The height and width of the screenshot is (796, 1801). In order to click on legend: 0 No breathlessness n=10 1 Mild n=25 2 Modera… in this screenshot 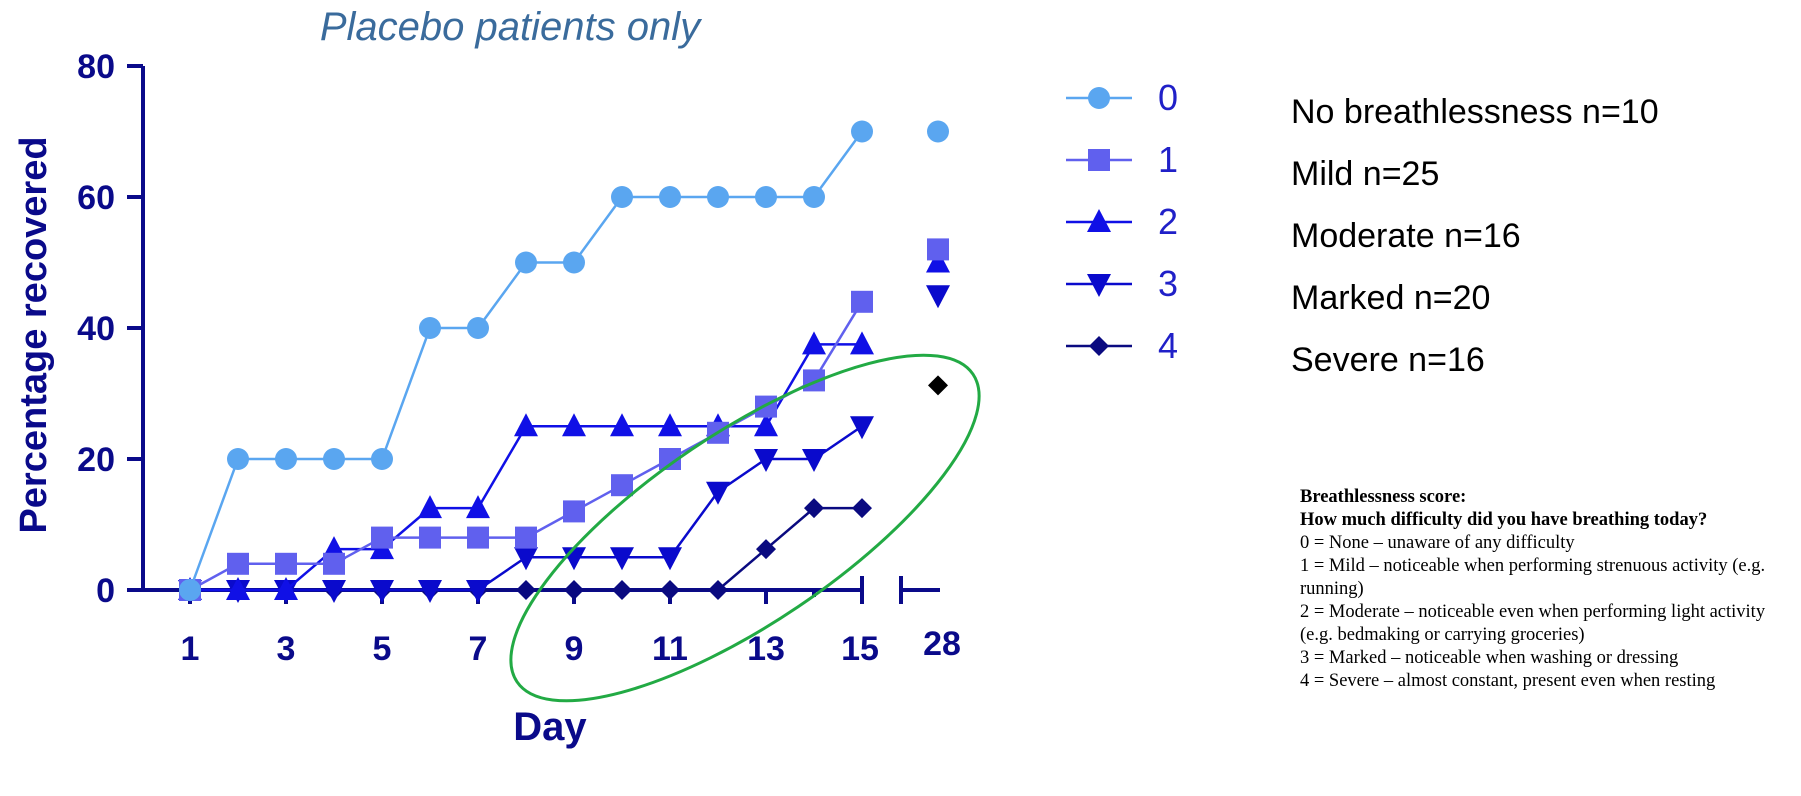, I will do `click(1362, 228)`.